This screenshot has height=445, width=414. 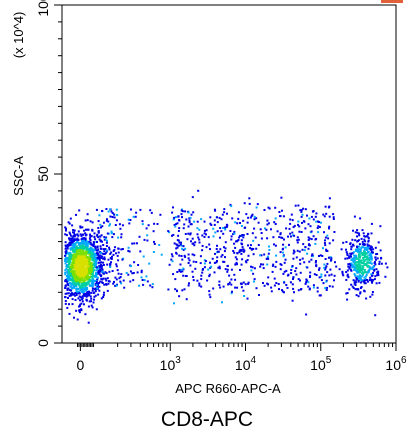 What do you see at coordinates (18, 35) in the screenshot?
I see `y-axis-multiplier: (x 10^4)` at bounding box center [18, 35].